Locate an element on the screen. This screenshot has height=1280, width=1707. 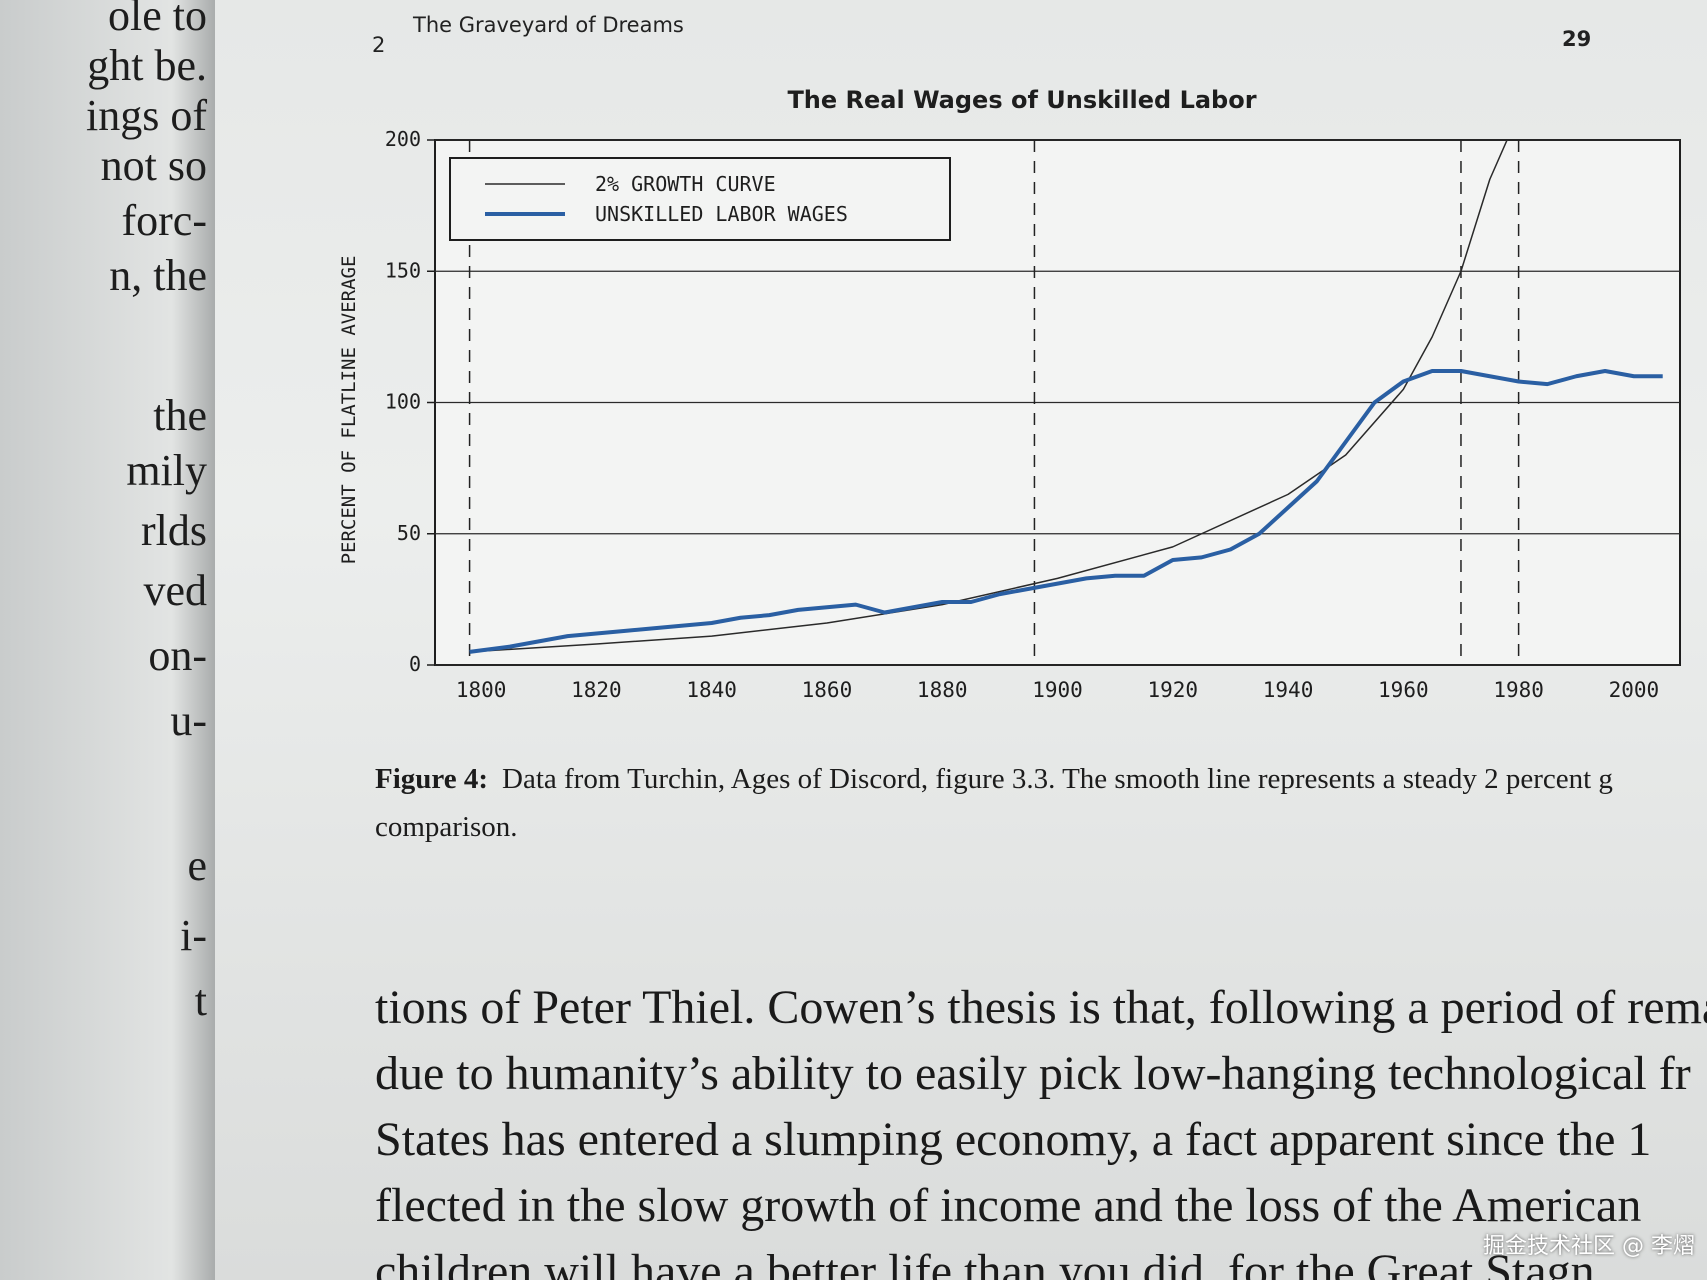
left-page-line: on- is located at coordinates (177, 655).